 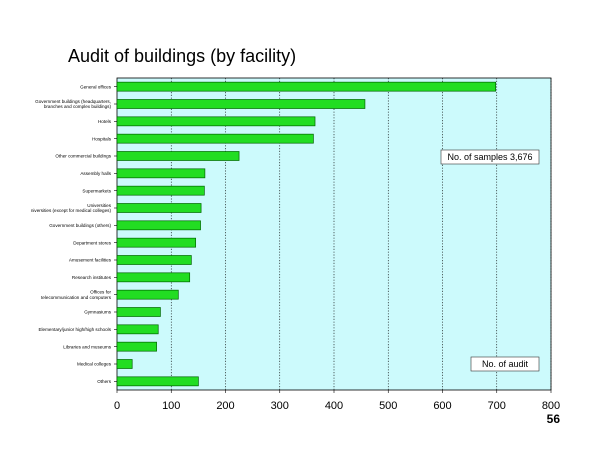 I want to click on x-tick-label-700: 700, so click(x=497, y=406).